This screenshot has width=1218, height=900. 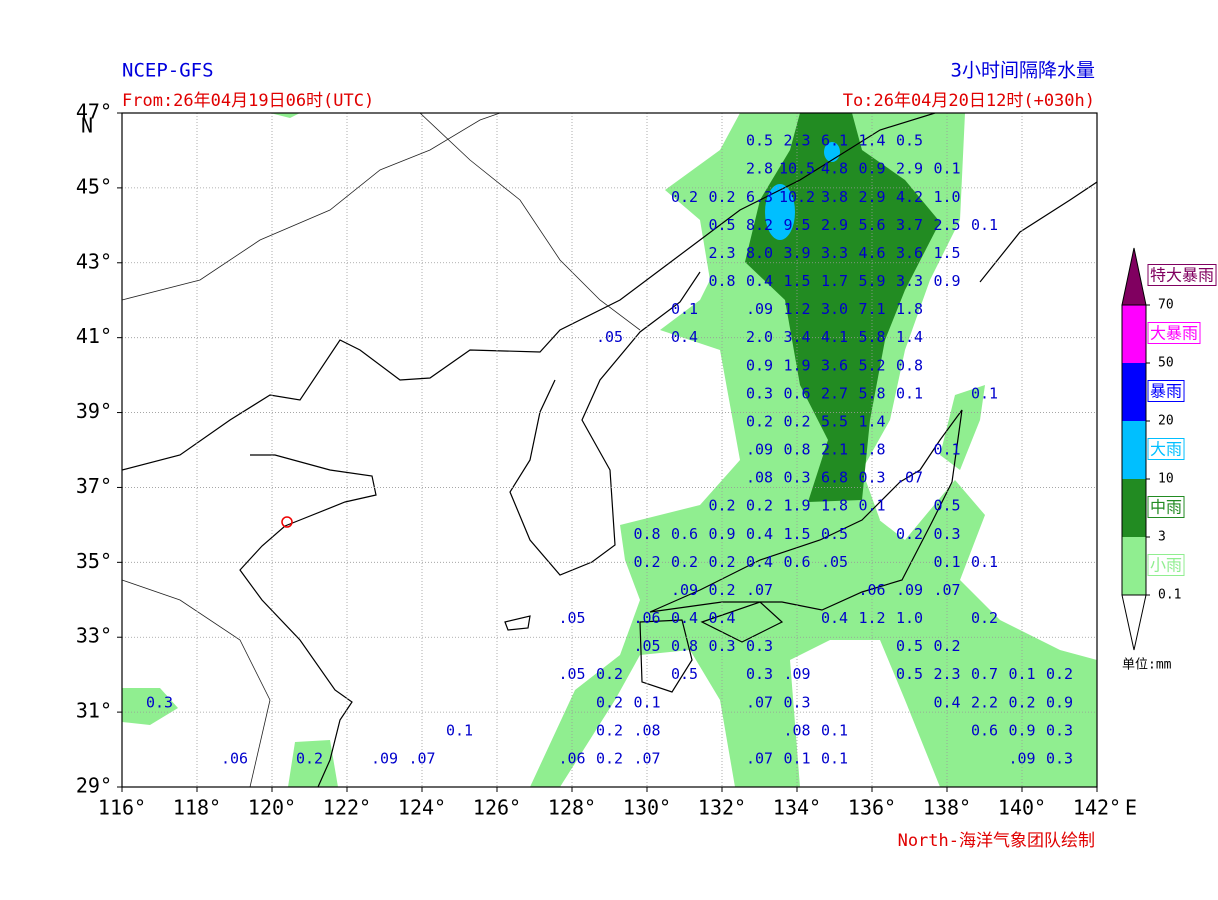 What do you see at coordinates (759, 225) in the screenshot?
I see `precip-value: 8.2` at bounding box center [759, 225].